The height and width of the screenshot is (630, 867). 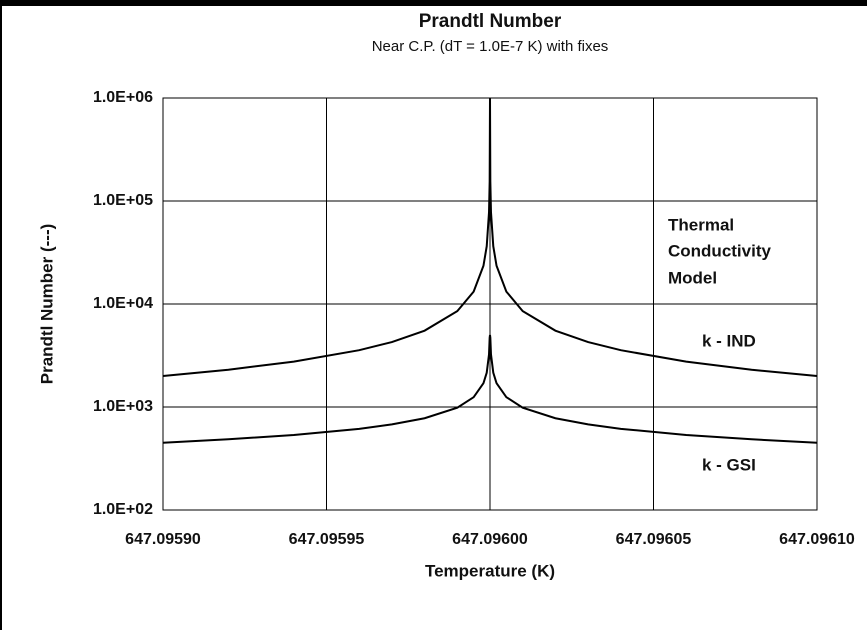 What do you see at coordinates (490, 389) in the screenshot?
I see `series-line` at bounding box center [490, 389].